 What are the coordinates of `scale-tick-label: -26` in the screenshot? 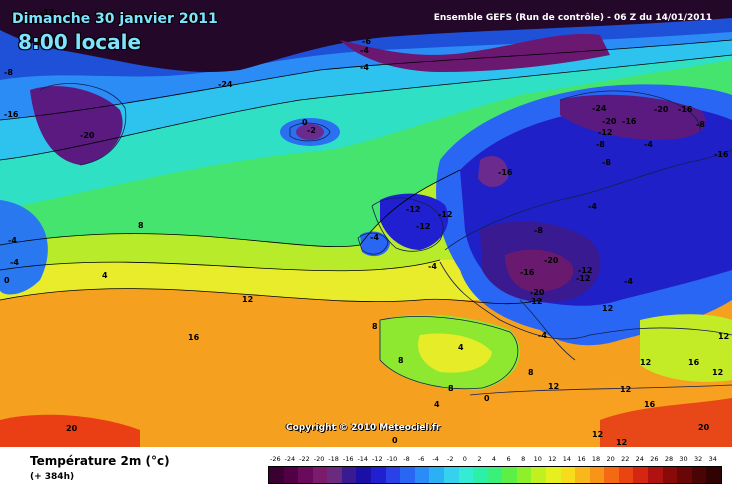 It's located at (275, 459).